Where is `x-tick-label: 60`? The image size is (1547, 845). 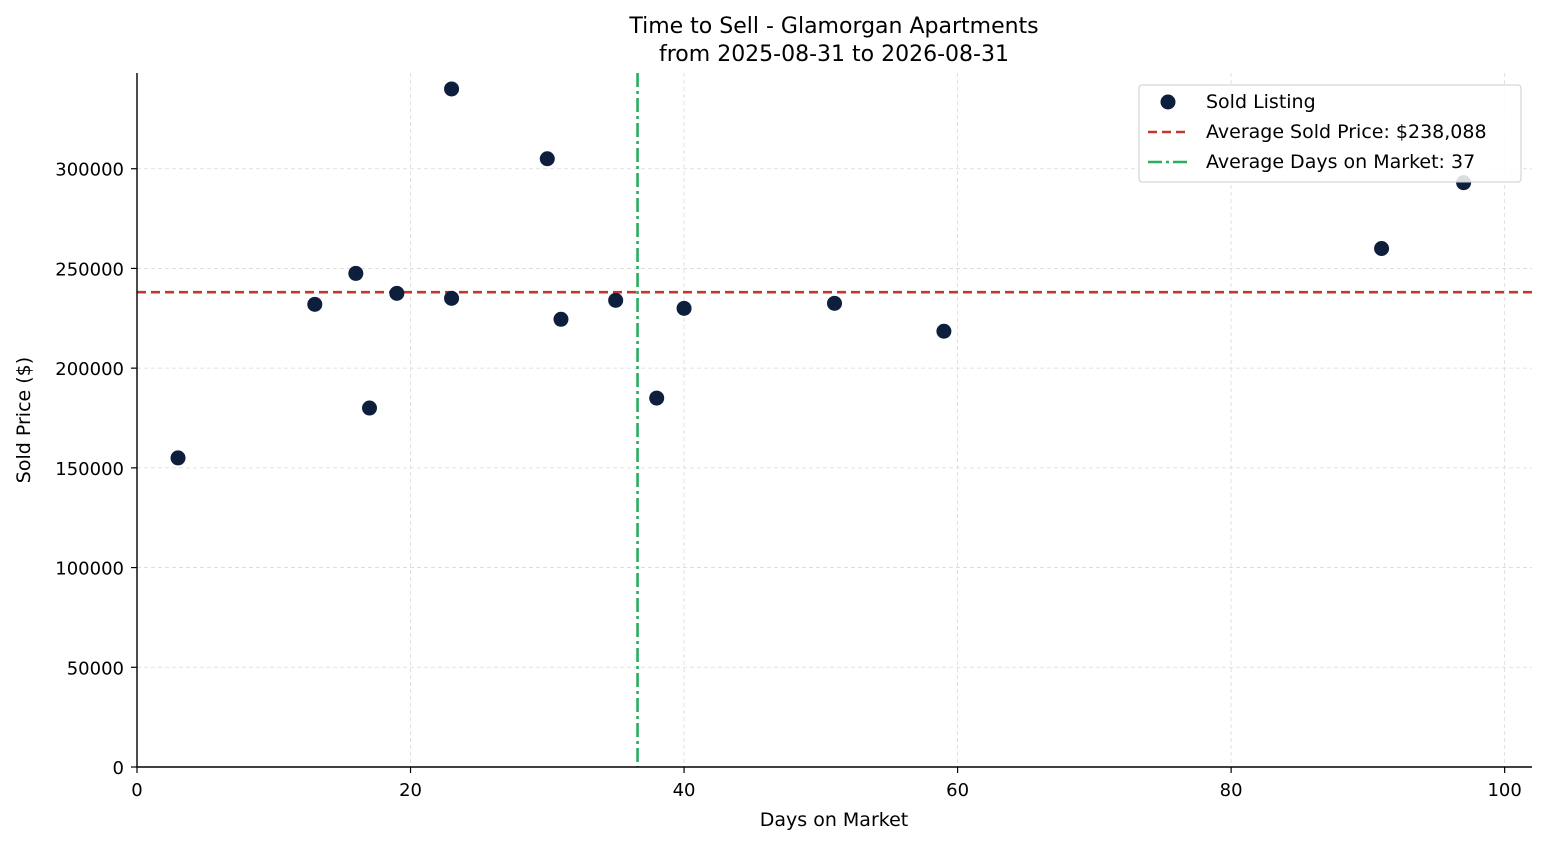 x-tick-label: 60 is located at coordinates (957, 790).